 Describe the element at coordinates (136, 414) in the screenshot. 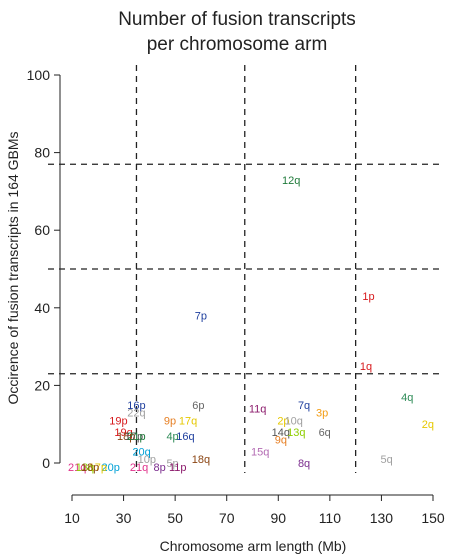

I see `data-point-22q-20: 22q` at that location.